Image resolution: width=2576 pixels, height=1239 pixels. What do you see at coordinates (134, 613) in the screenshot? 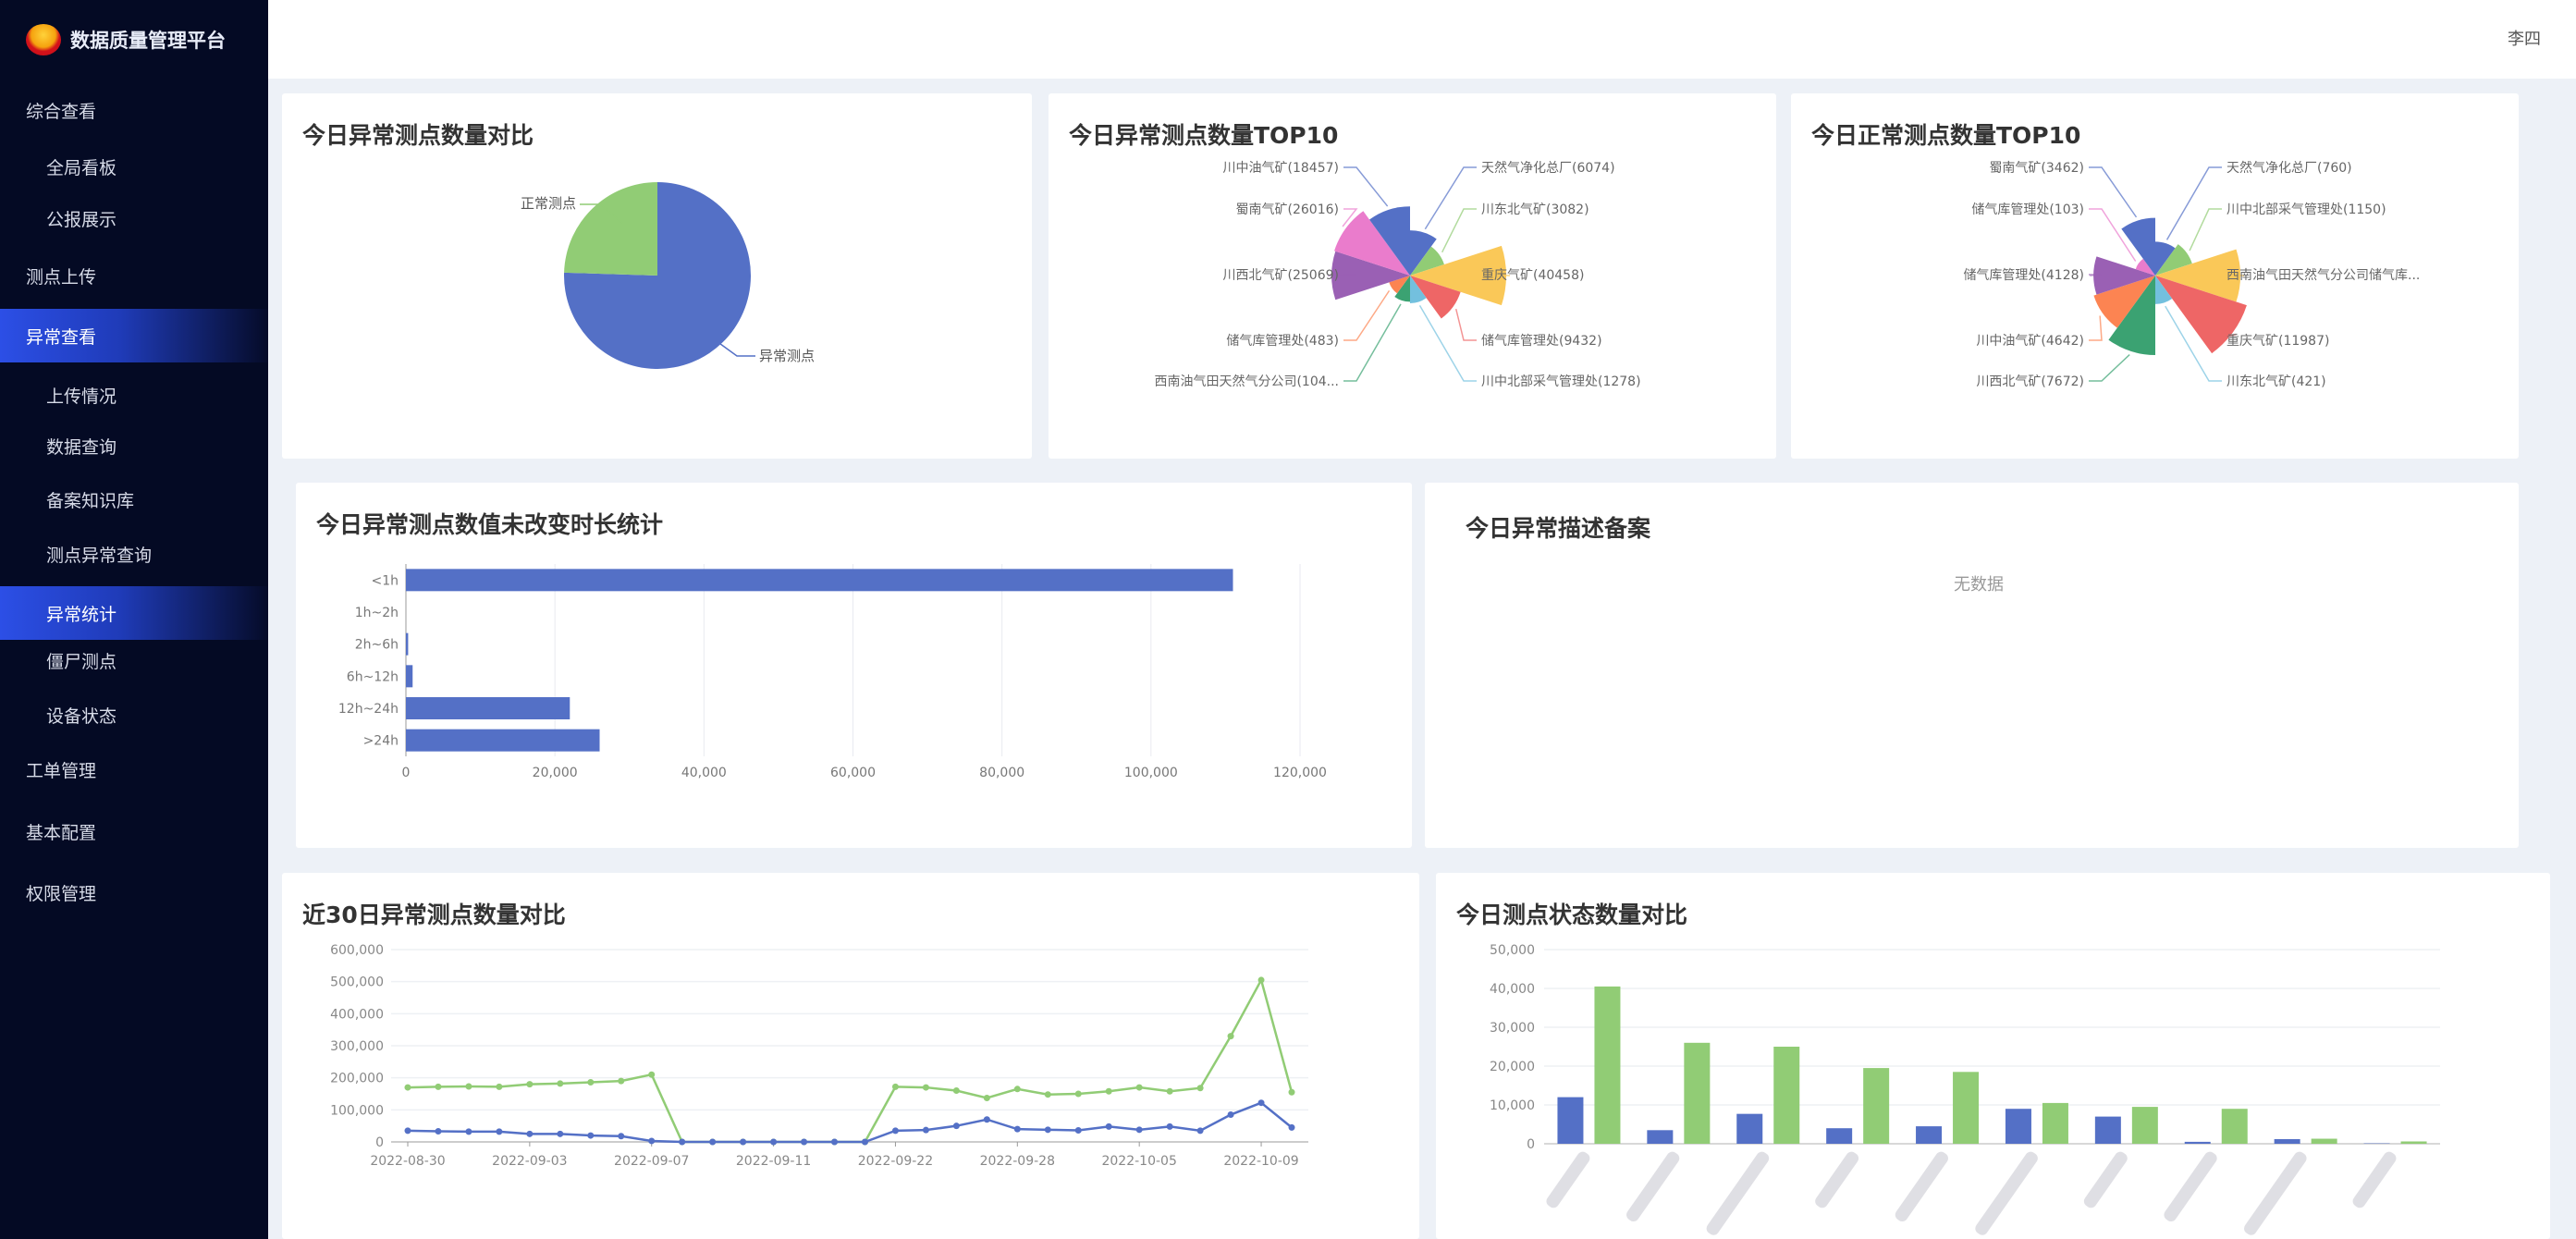
I see `sidebar-item: 异常统计` at bounding box center [134, 613].